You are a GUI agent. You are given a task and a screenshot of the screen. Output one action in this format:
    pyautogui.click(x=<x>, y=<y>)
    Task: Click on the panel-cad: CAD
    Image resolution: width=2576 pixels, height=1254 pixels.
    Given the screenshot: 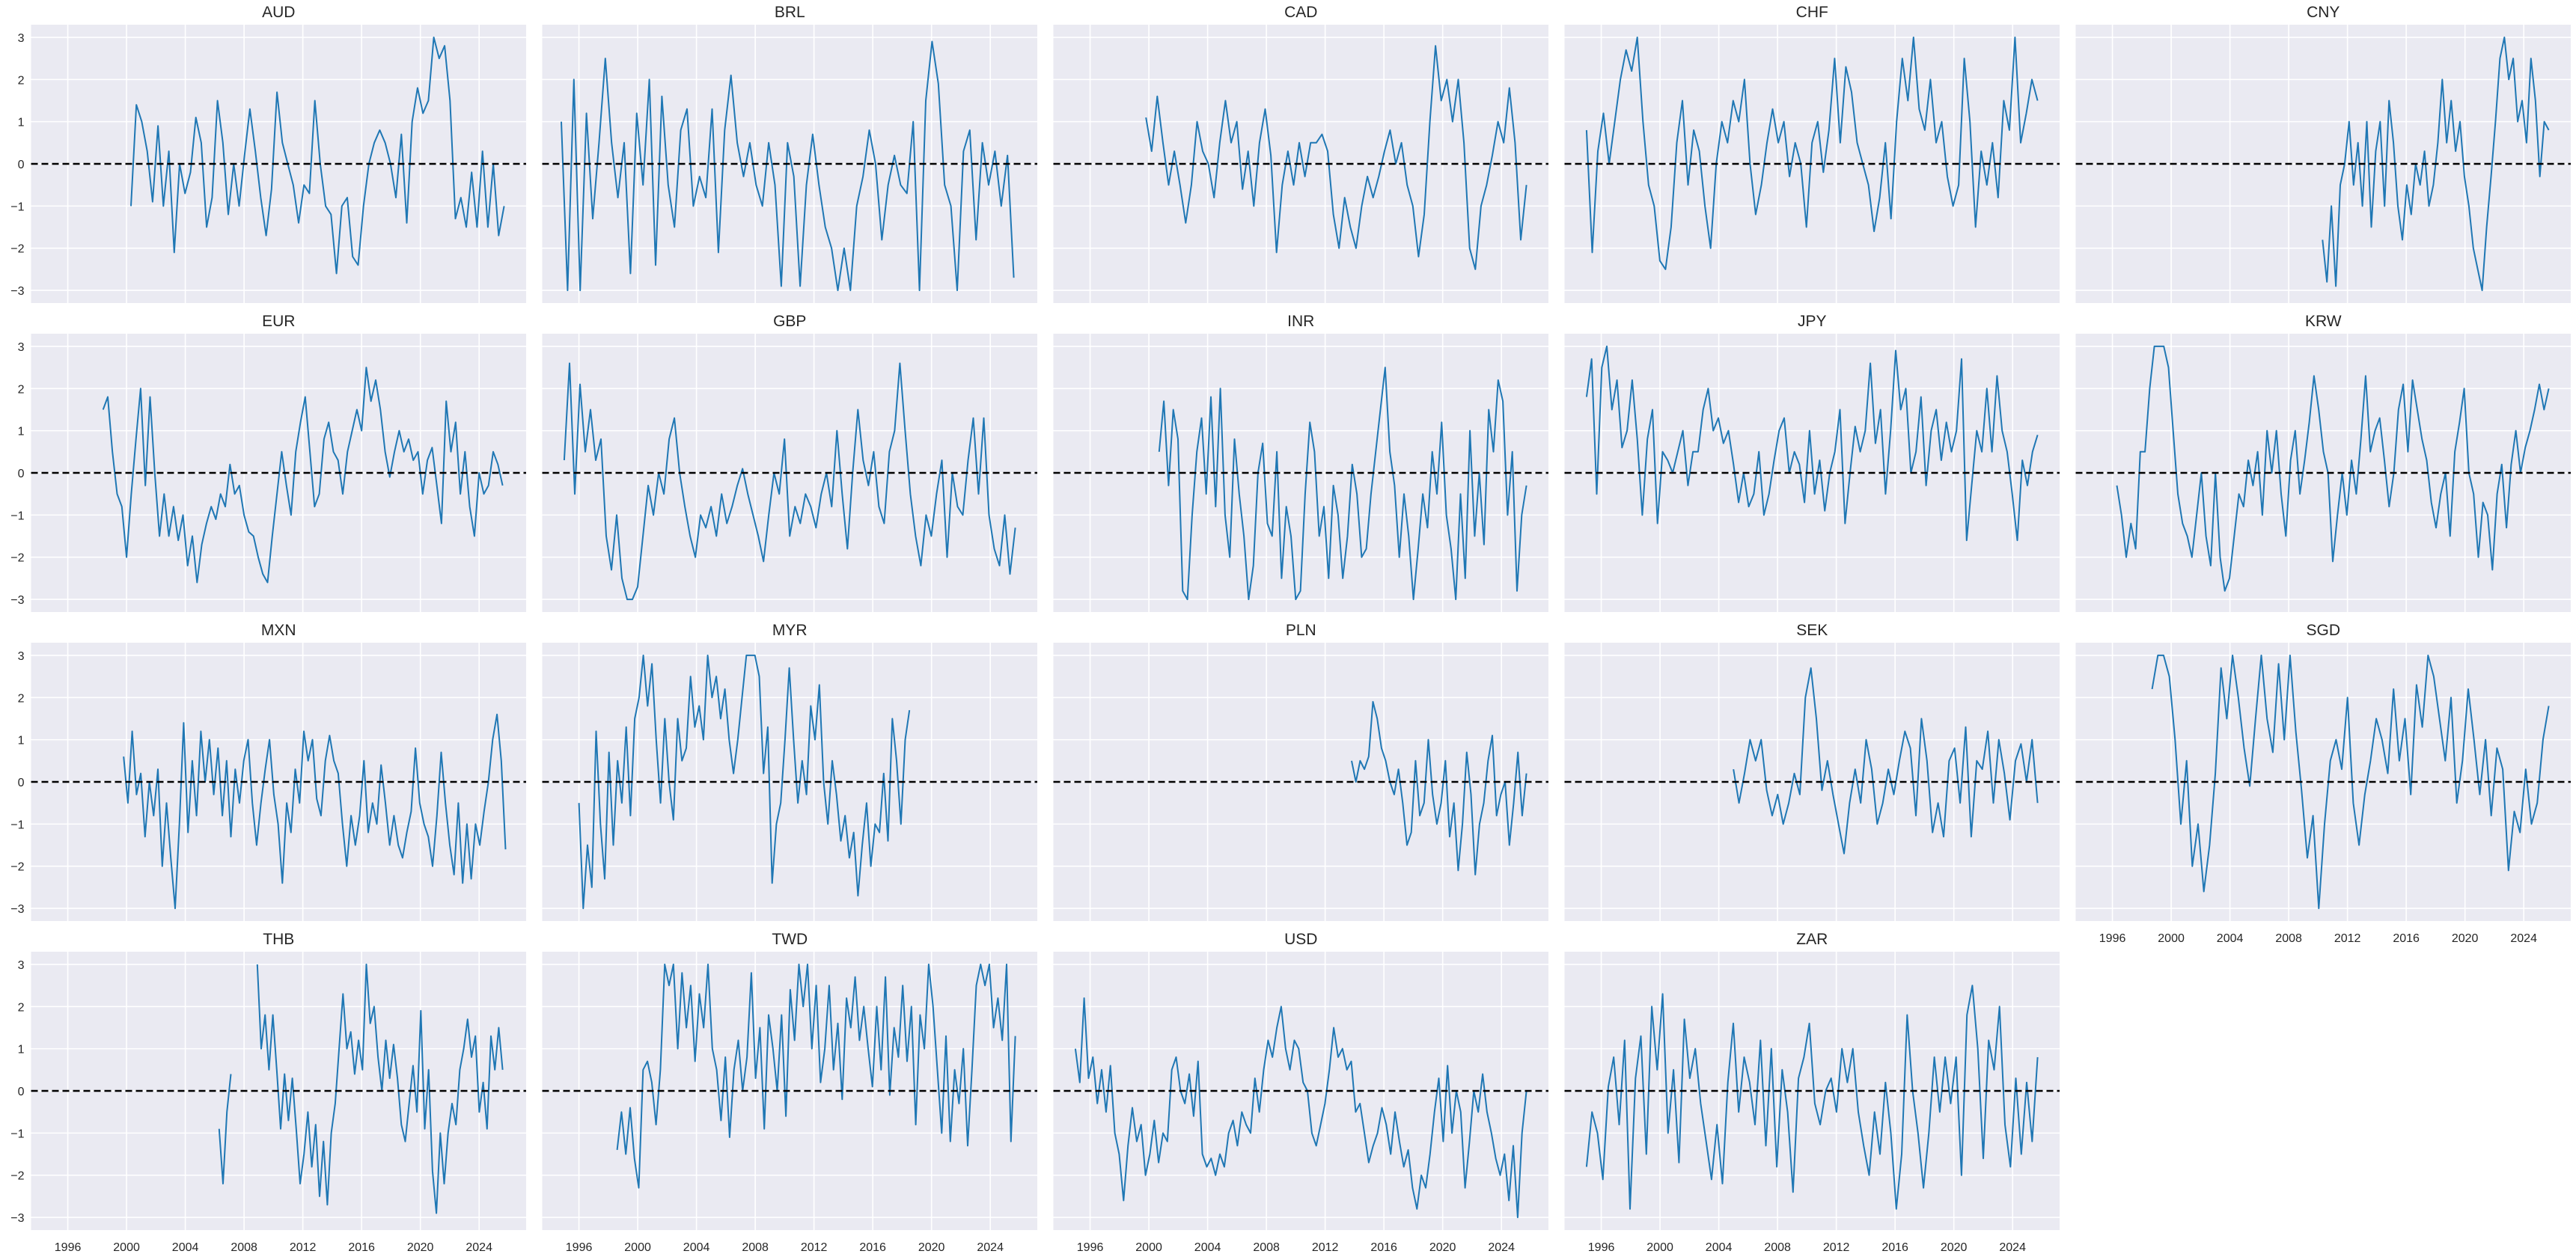 What is the action you would take?
    pyautogui.click(x=1300, y=153)
    